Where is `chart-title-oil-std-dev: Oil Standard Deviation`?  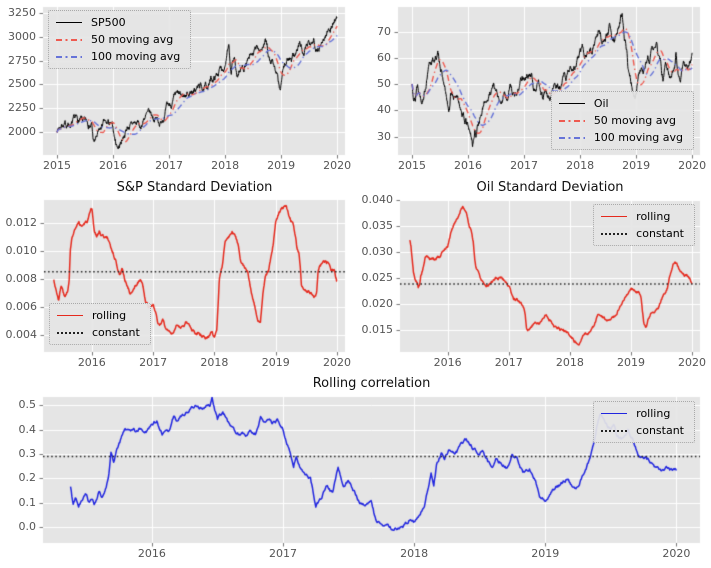 chart-title-oil-std-dev: Oil Standard Deviation is located at coordinates (550, 187).